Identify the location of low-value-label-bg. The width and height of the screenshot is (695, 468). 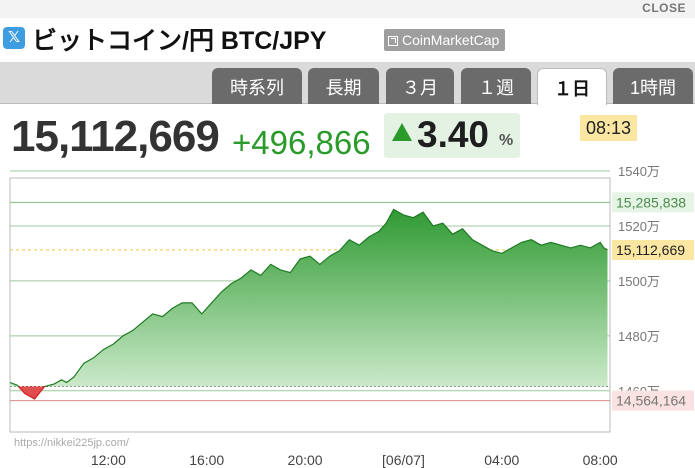
(653, 400).